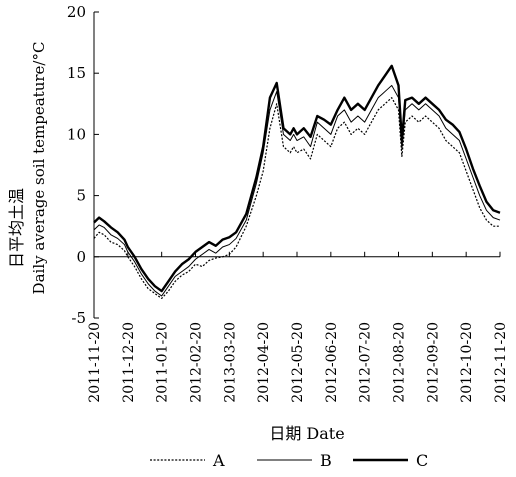 The image size is (516, 477). Describe the element at coordinates (218, 460) in the screenshot. I see `legend-label-a: A` at that location.